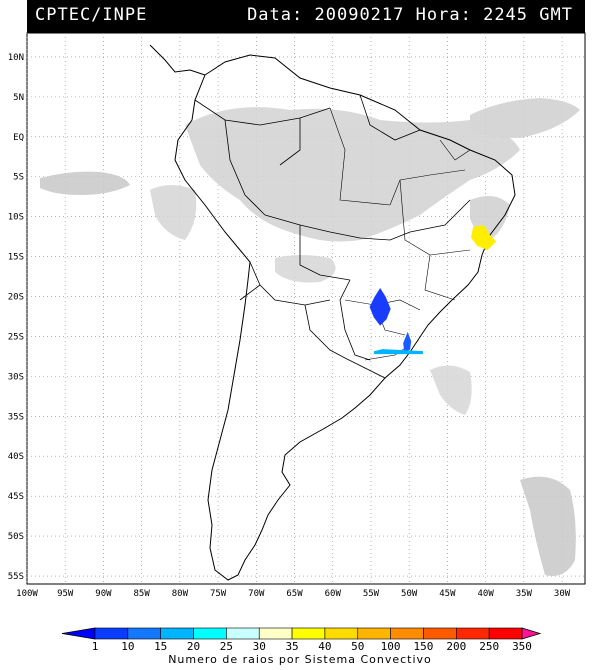 The height and width of the screenshot is (670, 600). Describe the element at coordinates (410, 15) in the screenshot. I see `timestamp: Data: 20090217 Hora: 2245 GMT` at that location.